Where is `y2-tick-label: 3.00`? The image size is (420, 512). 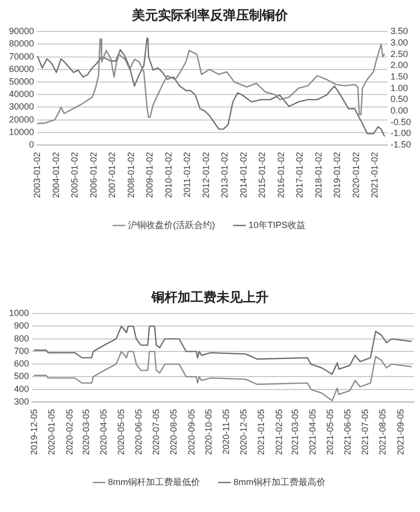
y2-tick-label: 3.00 is located at coordinates (399, 42).